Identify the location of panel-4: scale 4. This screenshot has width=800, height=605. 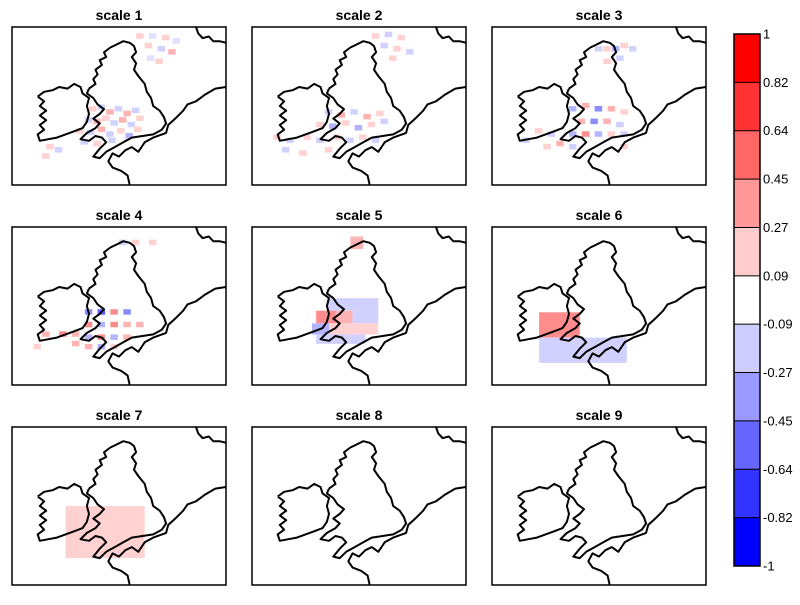
(119, 296).